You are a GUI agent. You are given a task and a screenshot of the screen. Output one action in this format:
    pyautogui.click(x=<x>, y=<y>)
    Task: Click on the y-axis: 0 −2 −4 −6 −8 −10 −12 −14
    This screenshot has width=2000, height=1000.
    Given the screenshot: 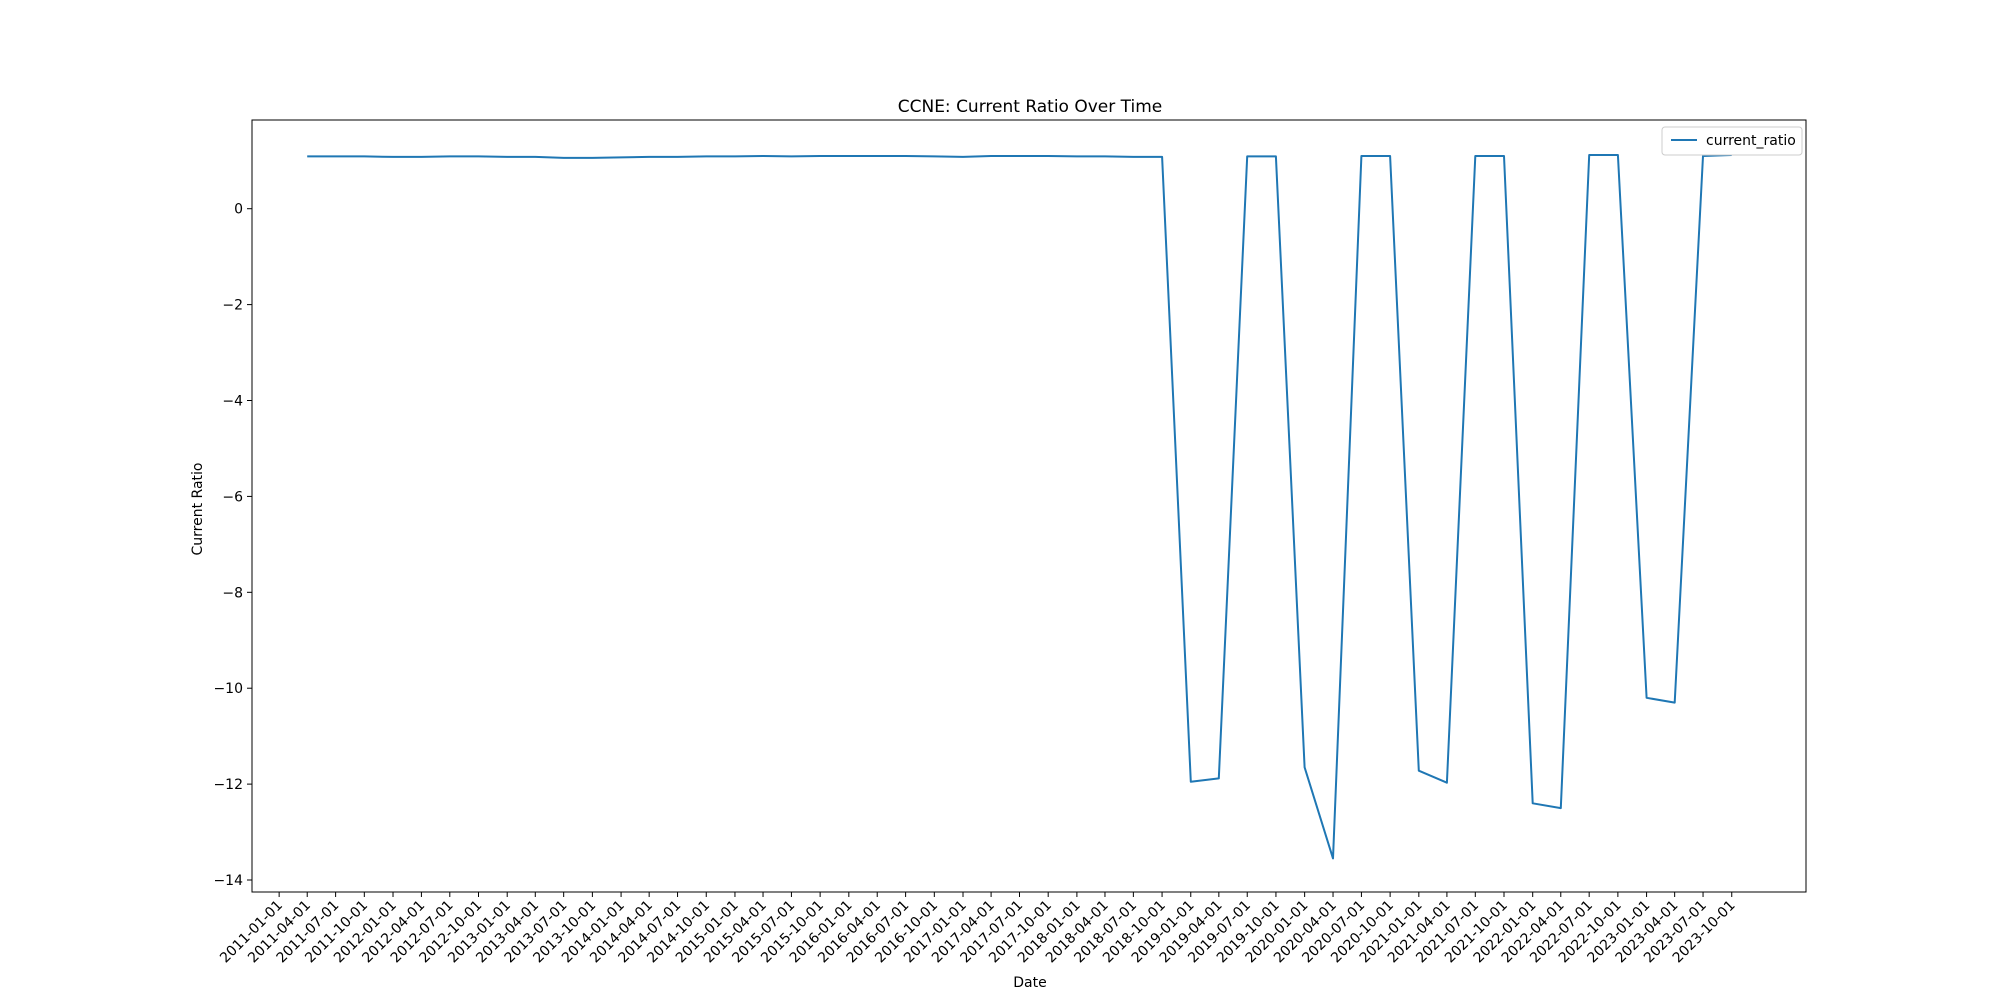 What is the action you would take?
    pyautogui.click(x=232, y=545)
    